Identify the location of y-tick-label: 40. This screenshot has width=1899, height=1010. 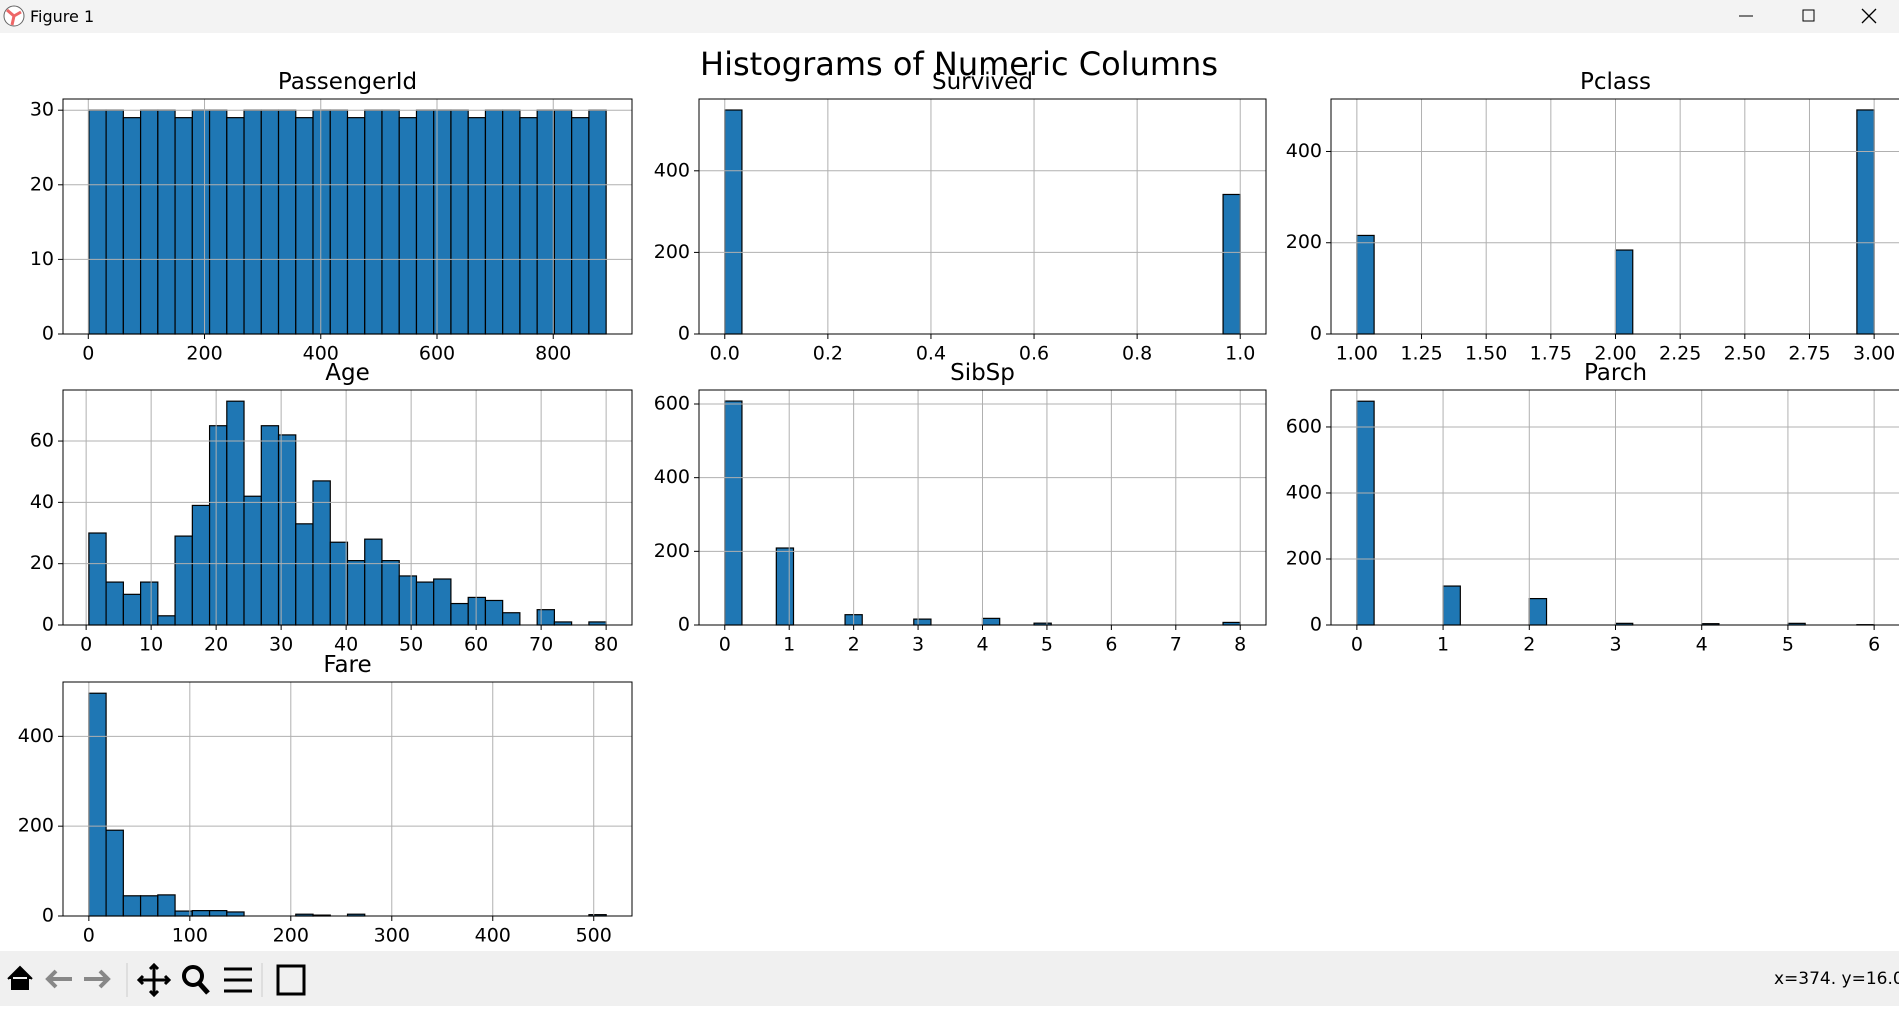
(42, 502).